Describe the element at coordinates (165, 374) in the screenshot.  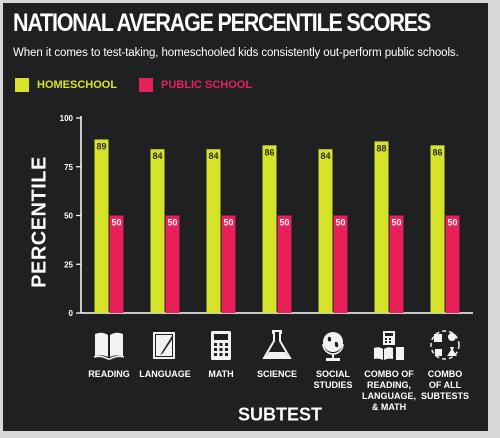
I see `x-tick-label: LANGUAGE` at that location.